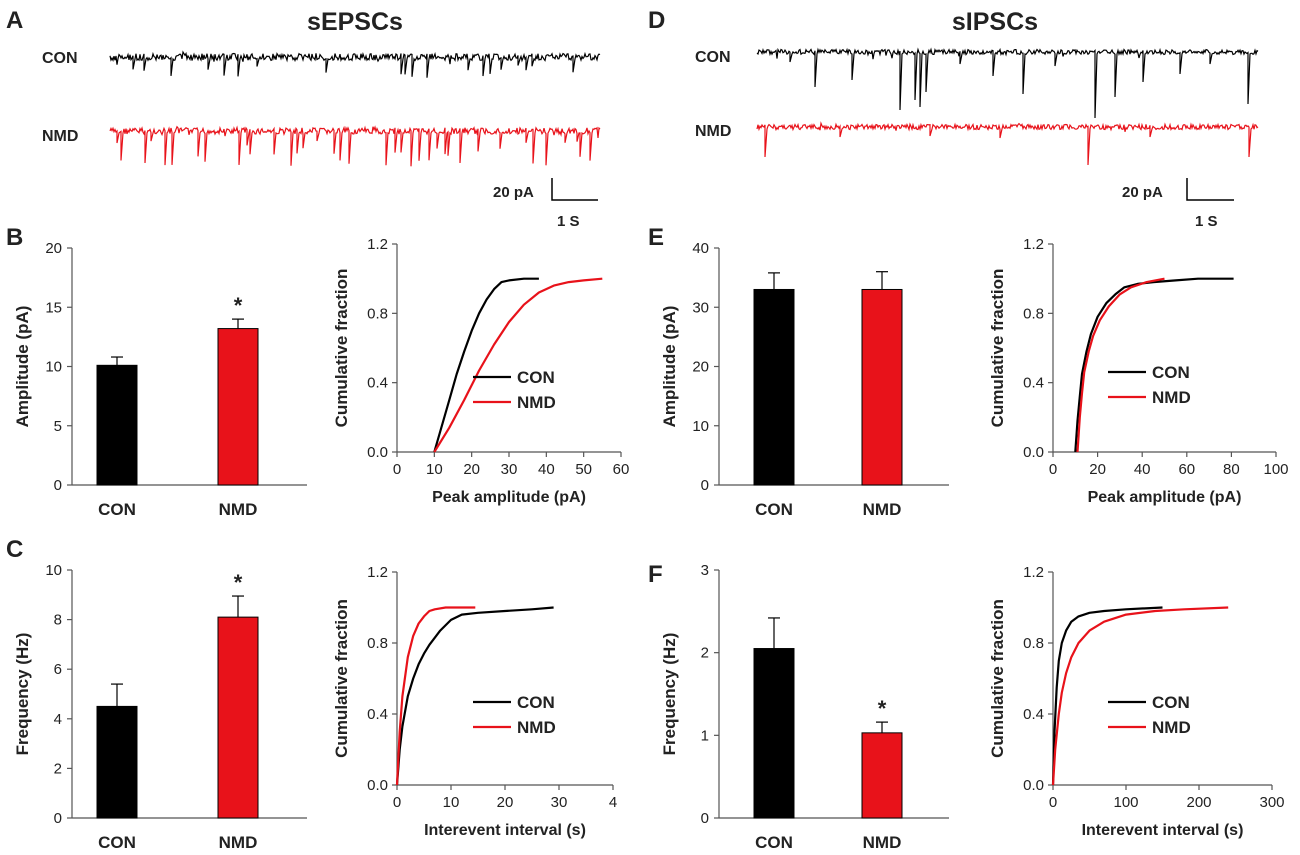 This screenshot has width=1300, height=855. Describe the element at coordinates (14, 237) in the screenshot. I see `panel-letter-b: B` at that location.